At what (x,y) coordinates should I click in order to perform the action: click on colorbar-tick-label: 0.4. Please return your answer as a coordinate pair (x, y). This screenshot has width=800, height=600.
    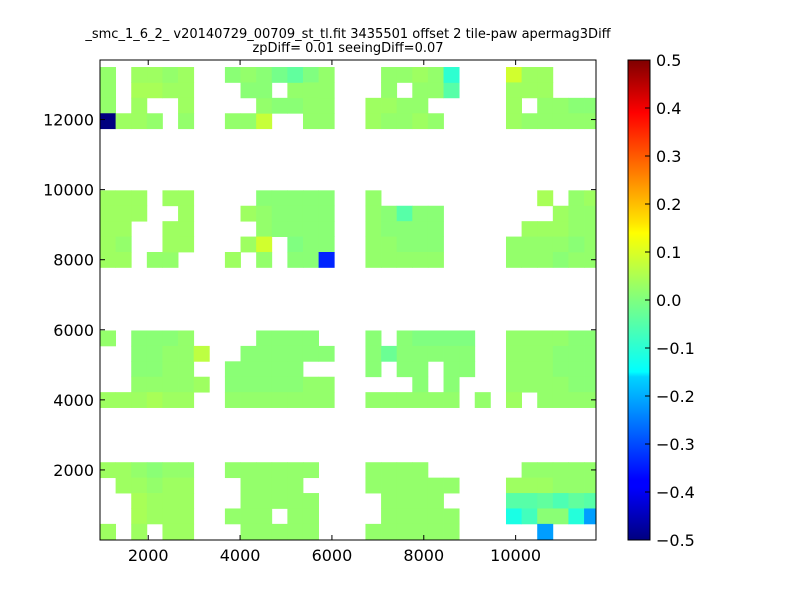
    Looking at the image, I should click on (668, 108).